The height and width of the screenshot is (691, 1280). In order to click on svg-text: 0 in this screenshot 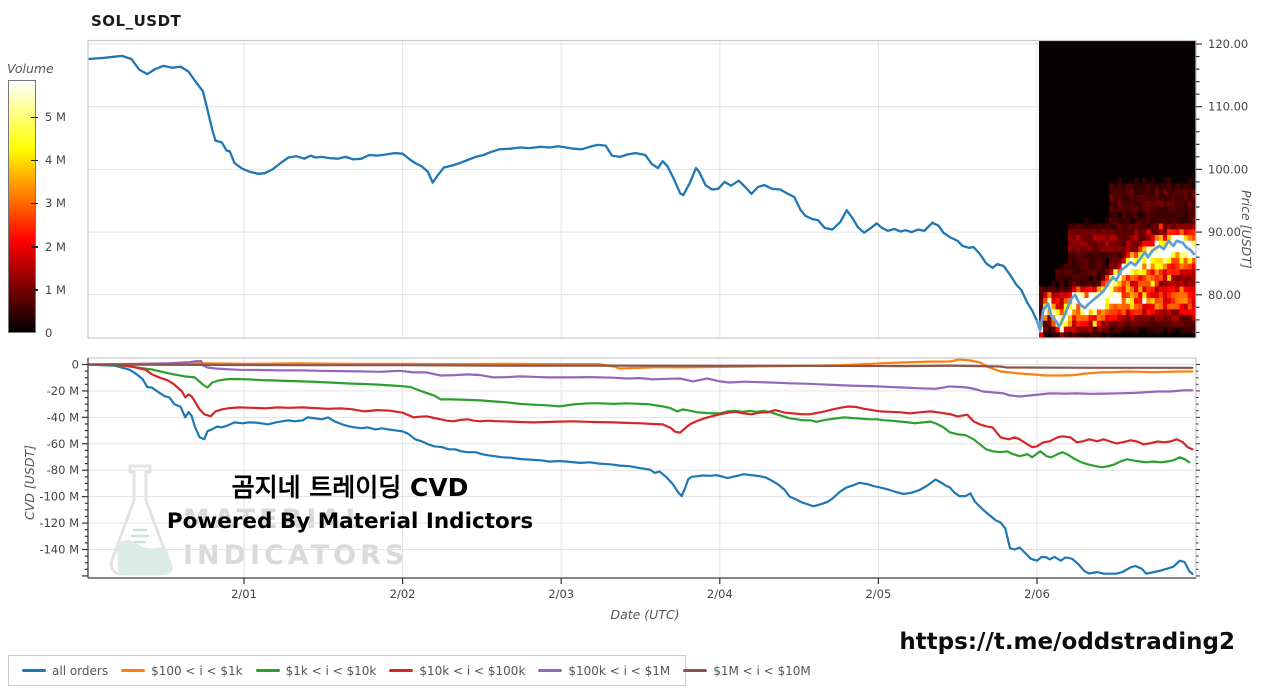, I will do `click(75, 365)`.